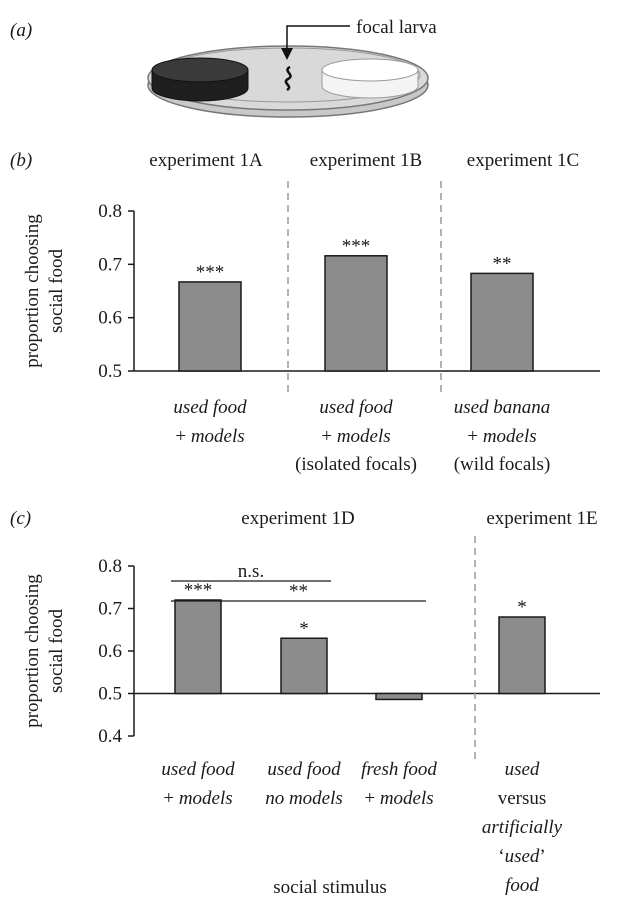  Describe the element at coordinates (522, 885) in the screenshot. I see `category-label: food` at that location.